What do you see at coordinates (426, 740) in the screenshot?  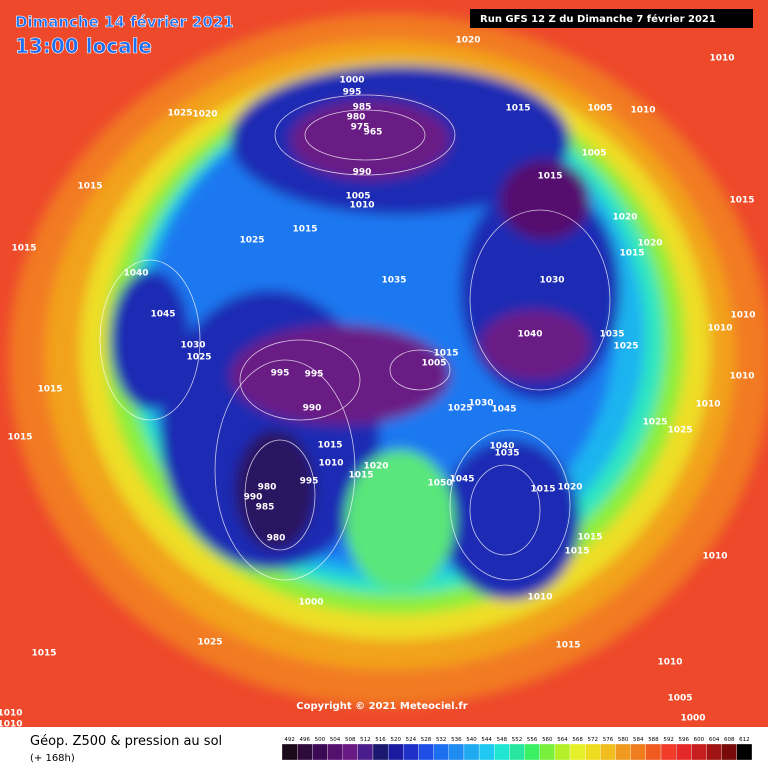 I see `scale-label: 528` at bounding box center [426, 740].